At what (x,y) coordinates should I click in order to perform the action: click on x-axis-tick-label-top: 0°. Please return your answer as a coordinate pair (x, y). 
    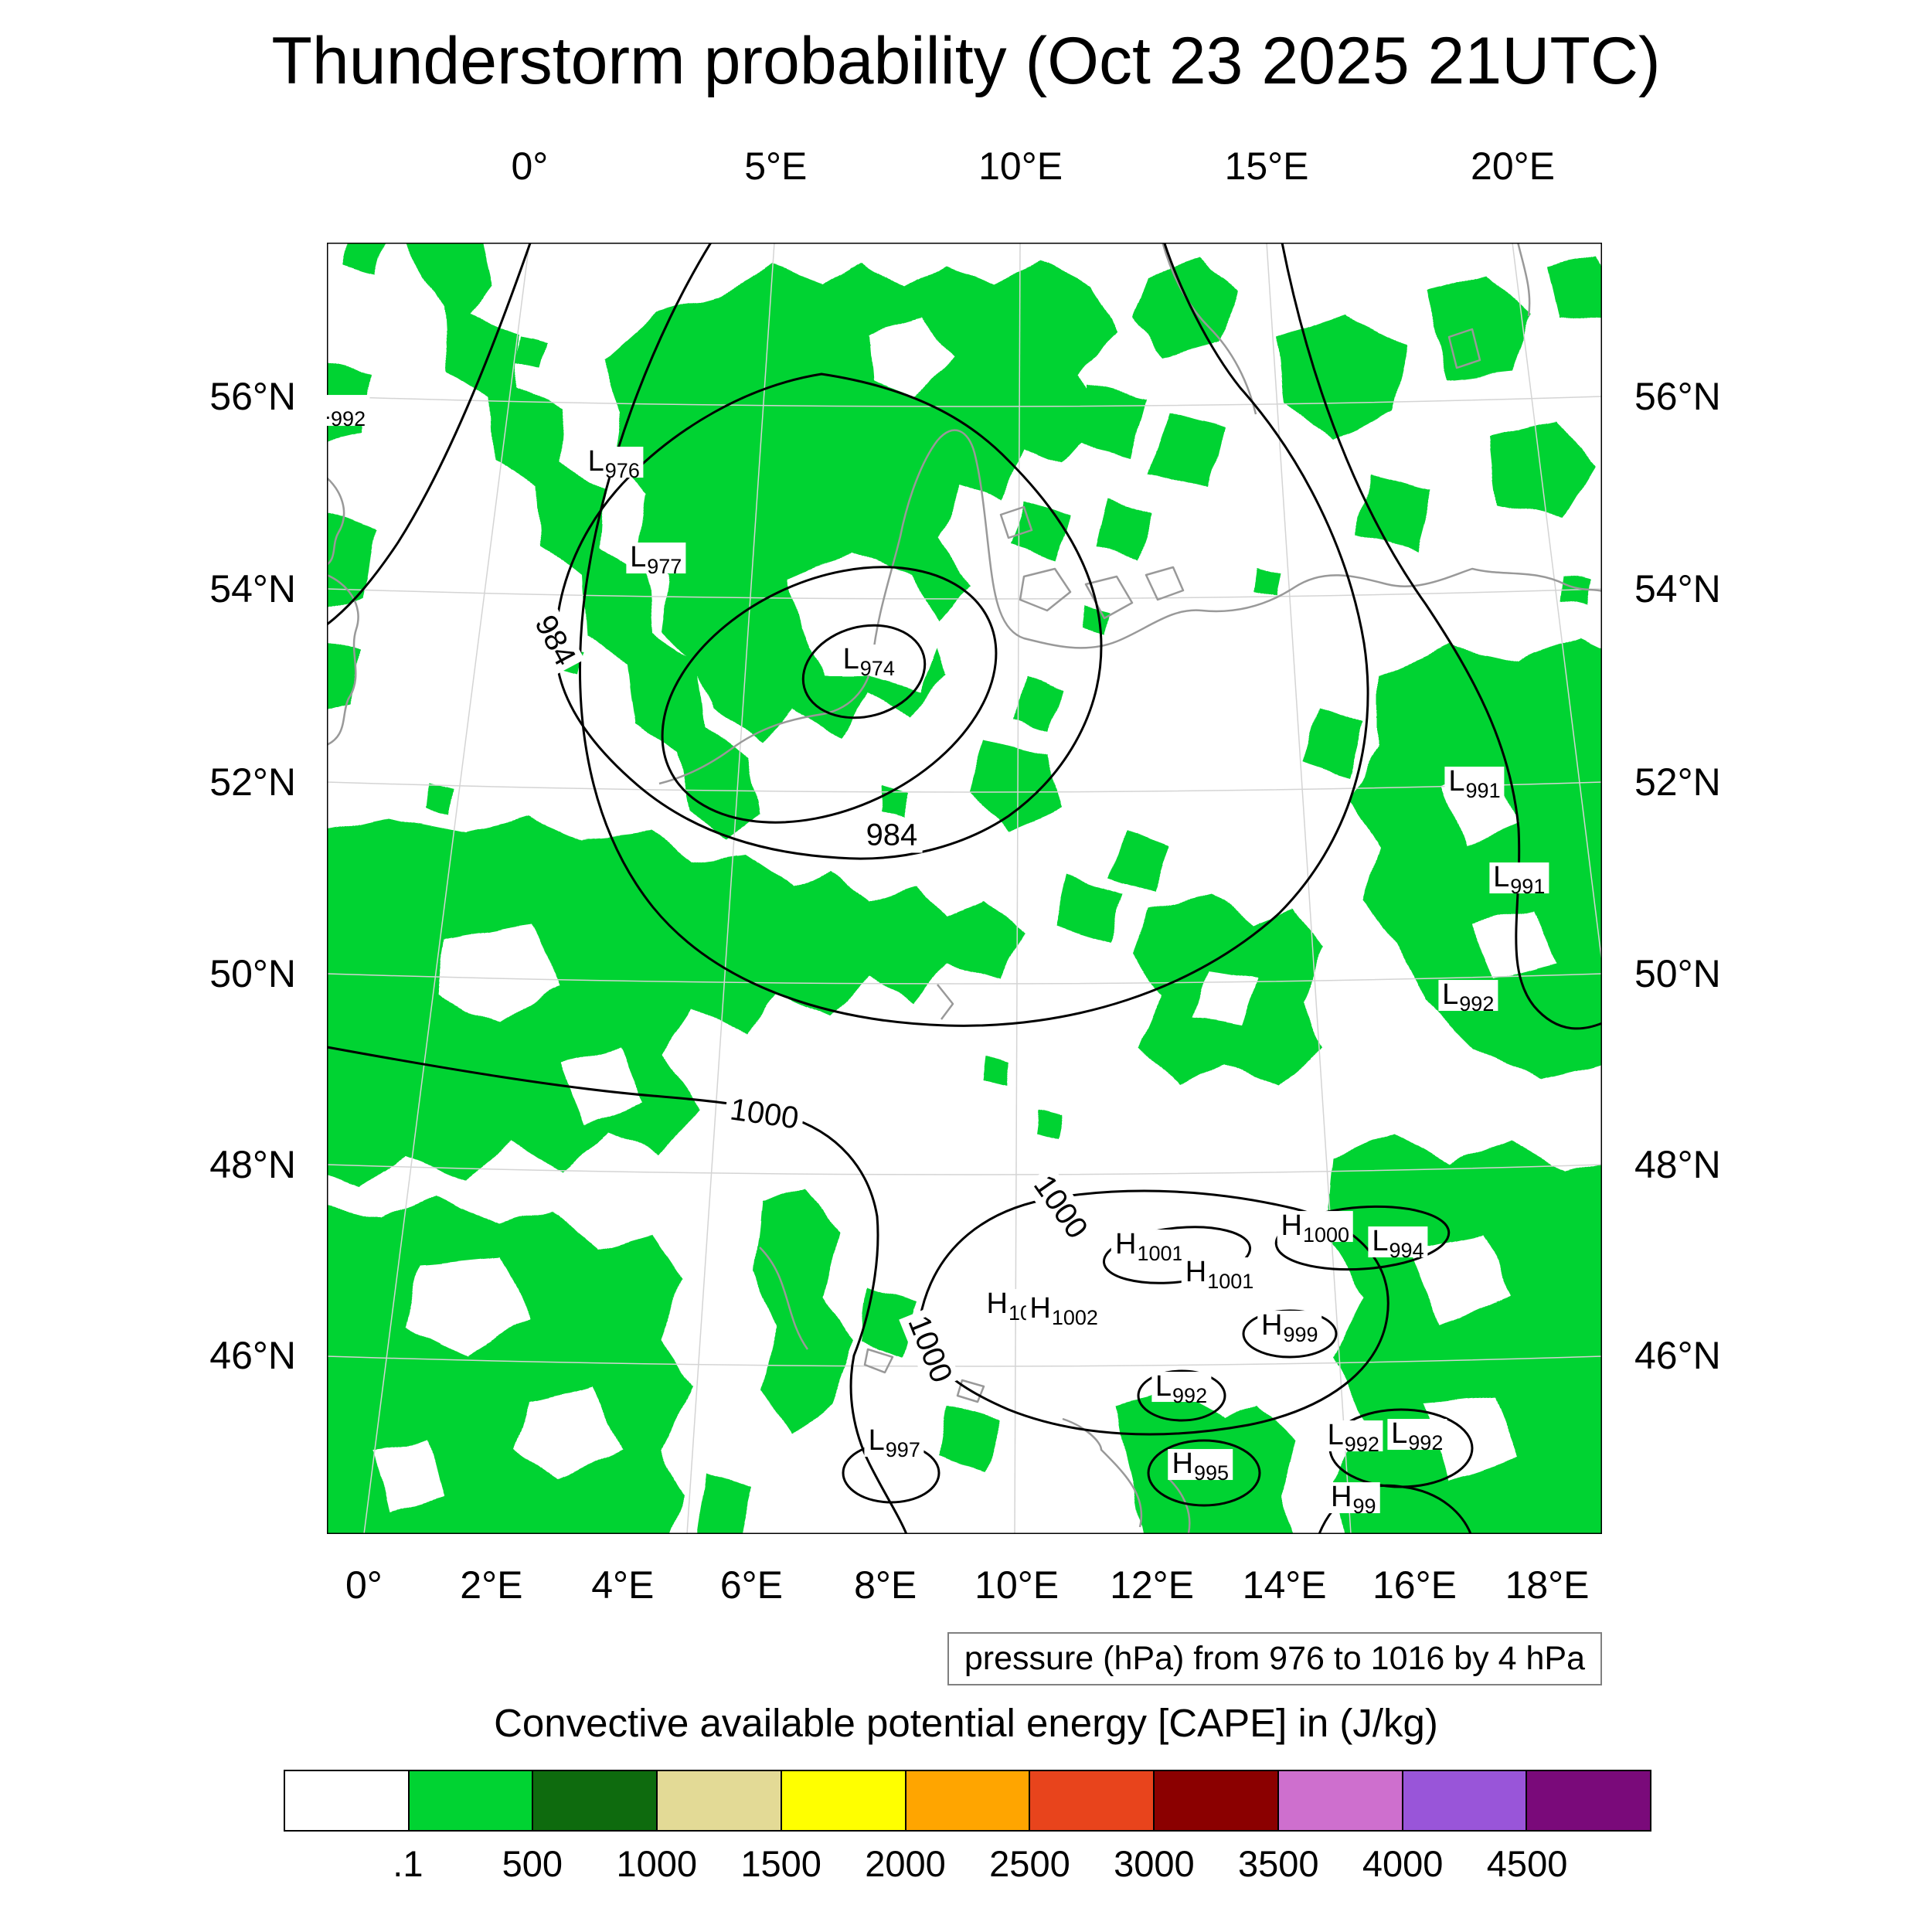
    Looking at the image, I should click on (530, 167).